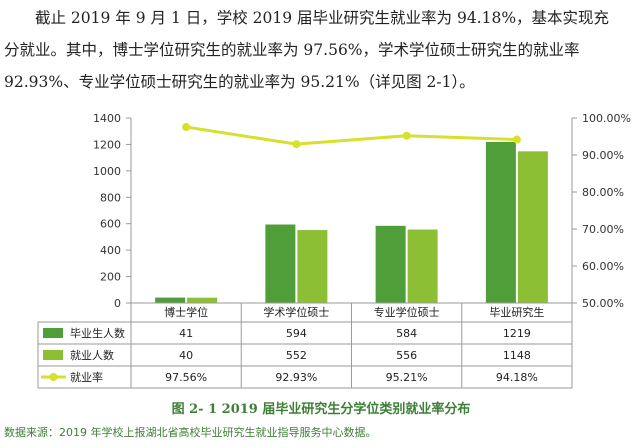  Describe the element at coordinates (296, 312) in the screenshot. I see `category-label: 学术学位硕士` at that location.